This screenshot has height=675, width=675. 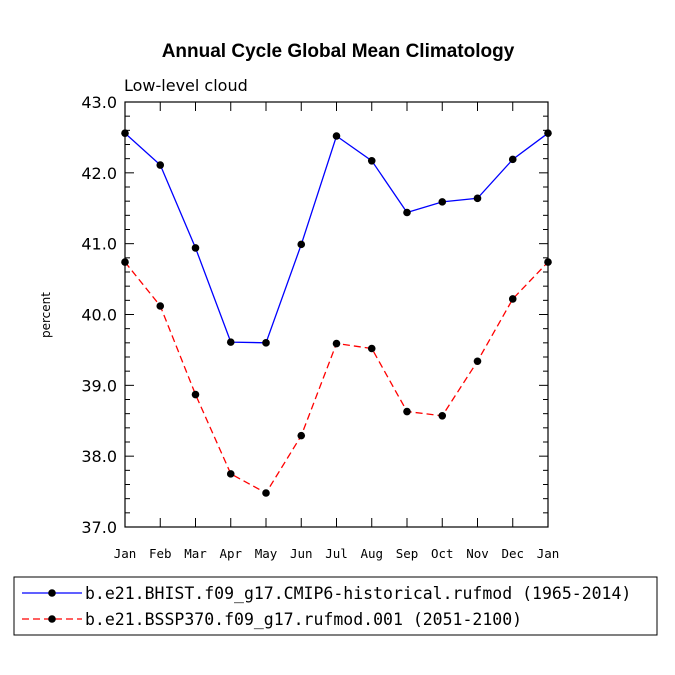 I want to click on y-tick-label: 40.0, so click(x=99, y=315).